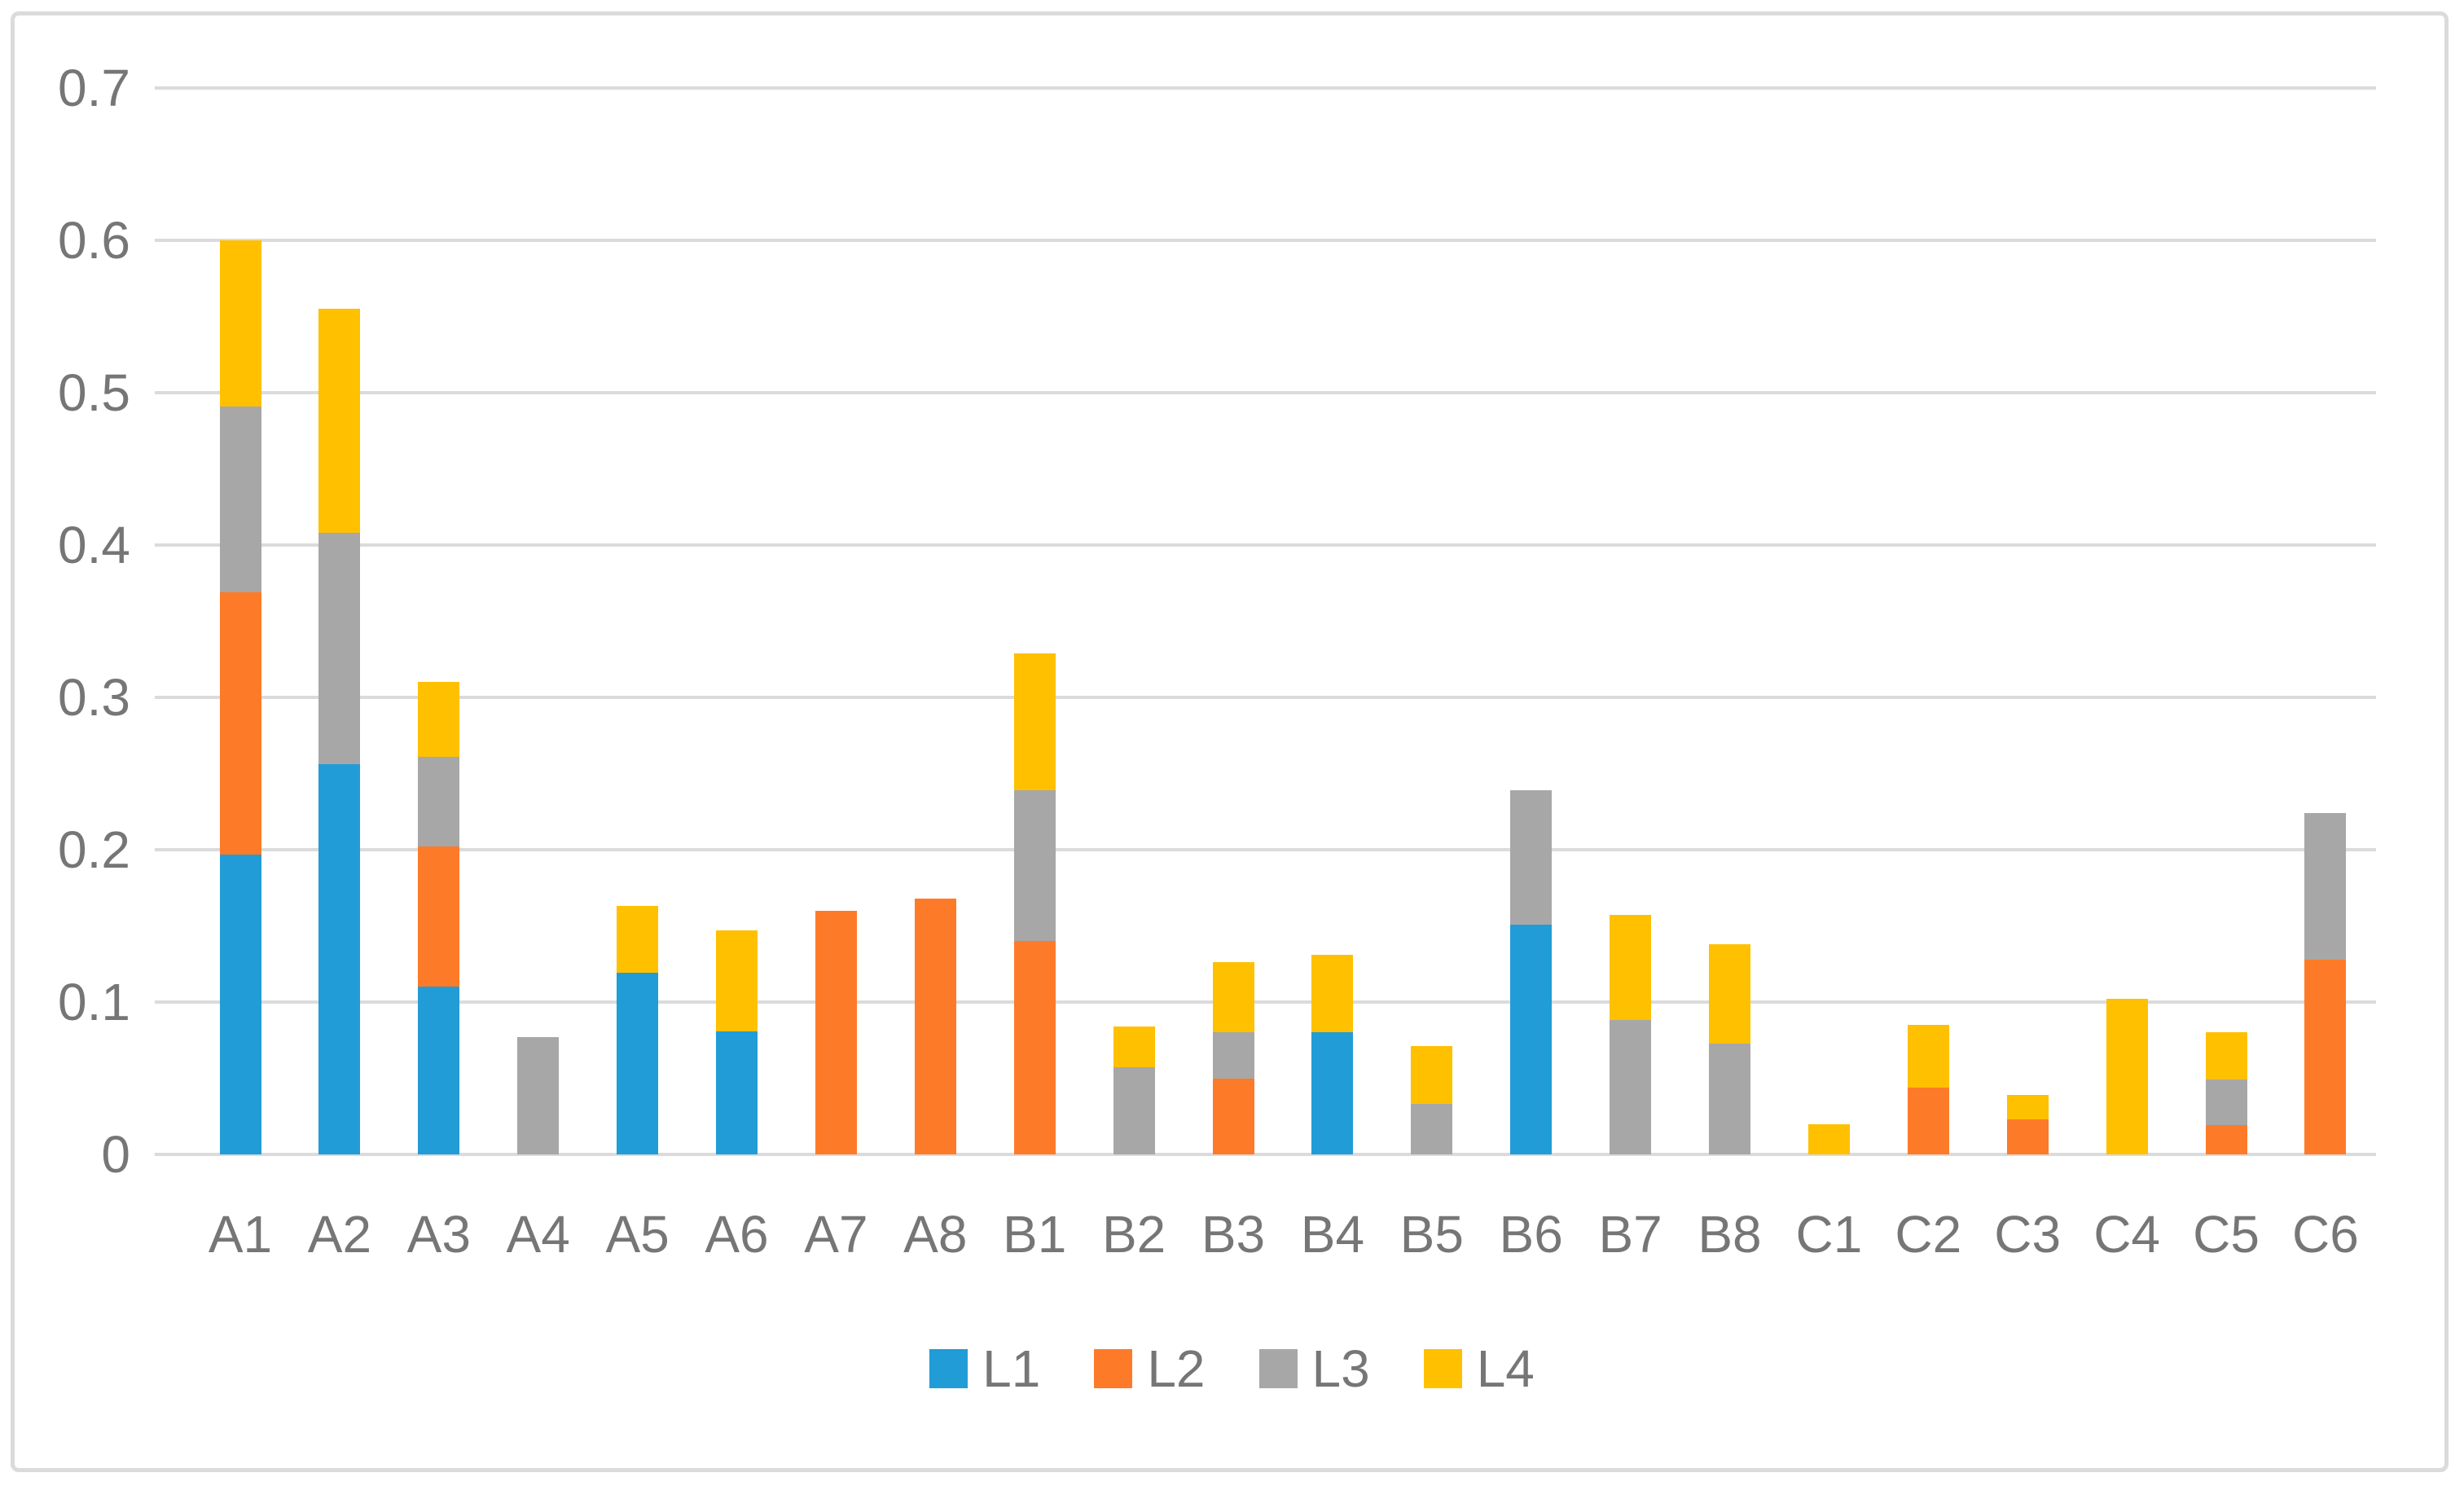 The height and width of the screenshot is (1486, 2464). Describe the element at coordinates (339, 421) in the screenshot. I see `bar-segment-A2-L4` at that location.